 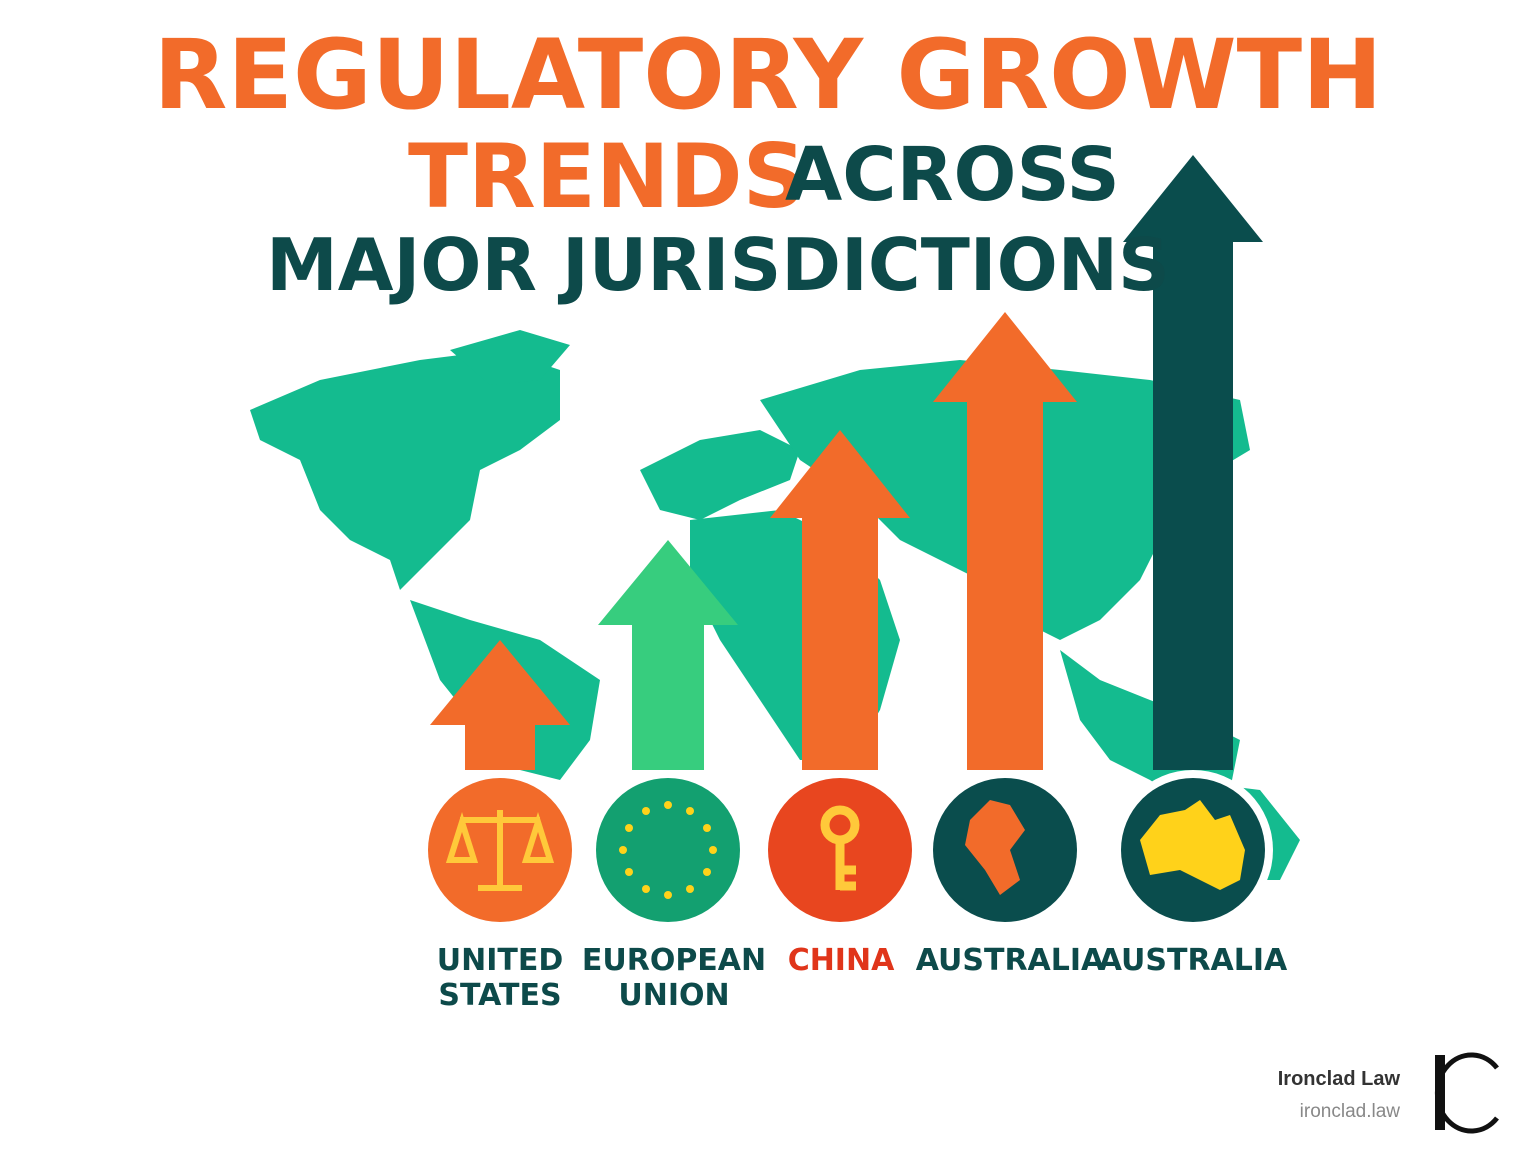 I want to click on brand-logo, so click(x=1466, y=1093).